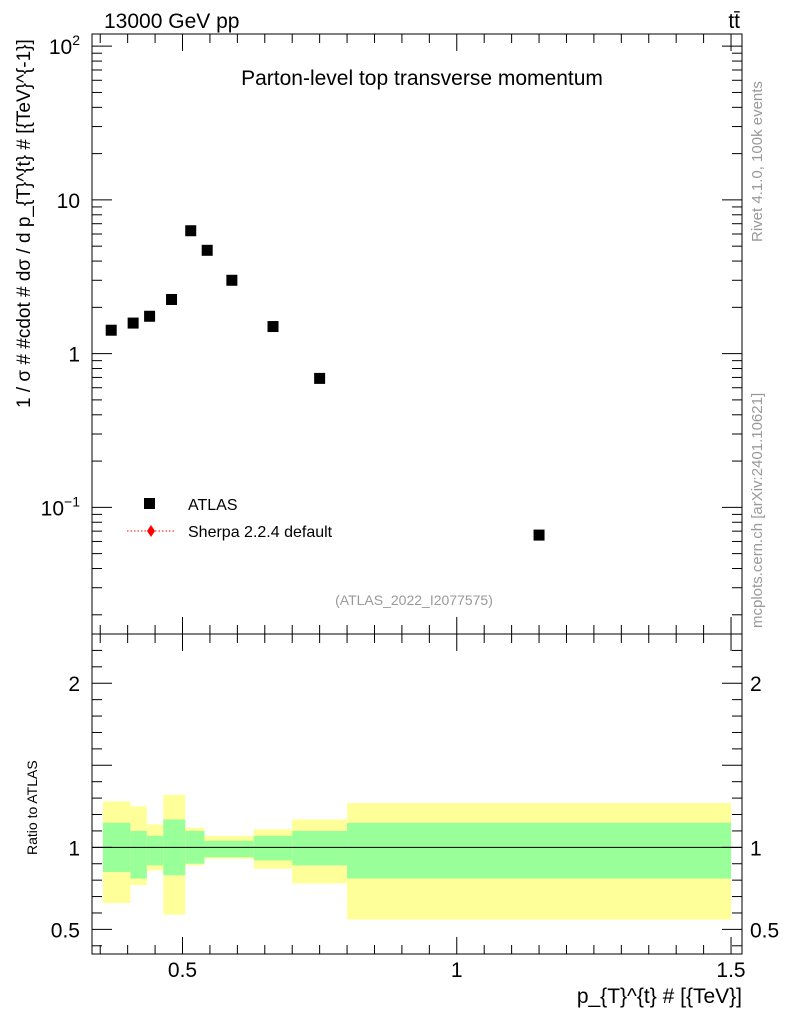 The width and height of the screenshot is (786, 1024). I want to click on analysis-id-label: (ATLAS_2022_I2077575), so click(414, 600).